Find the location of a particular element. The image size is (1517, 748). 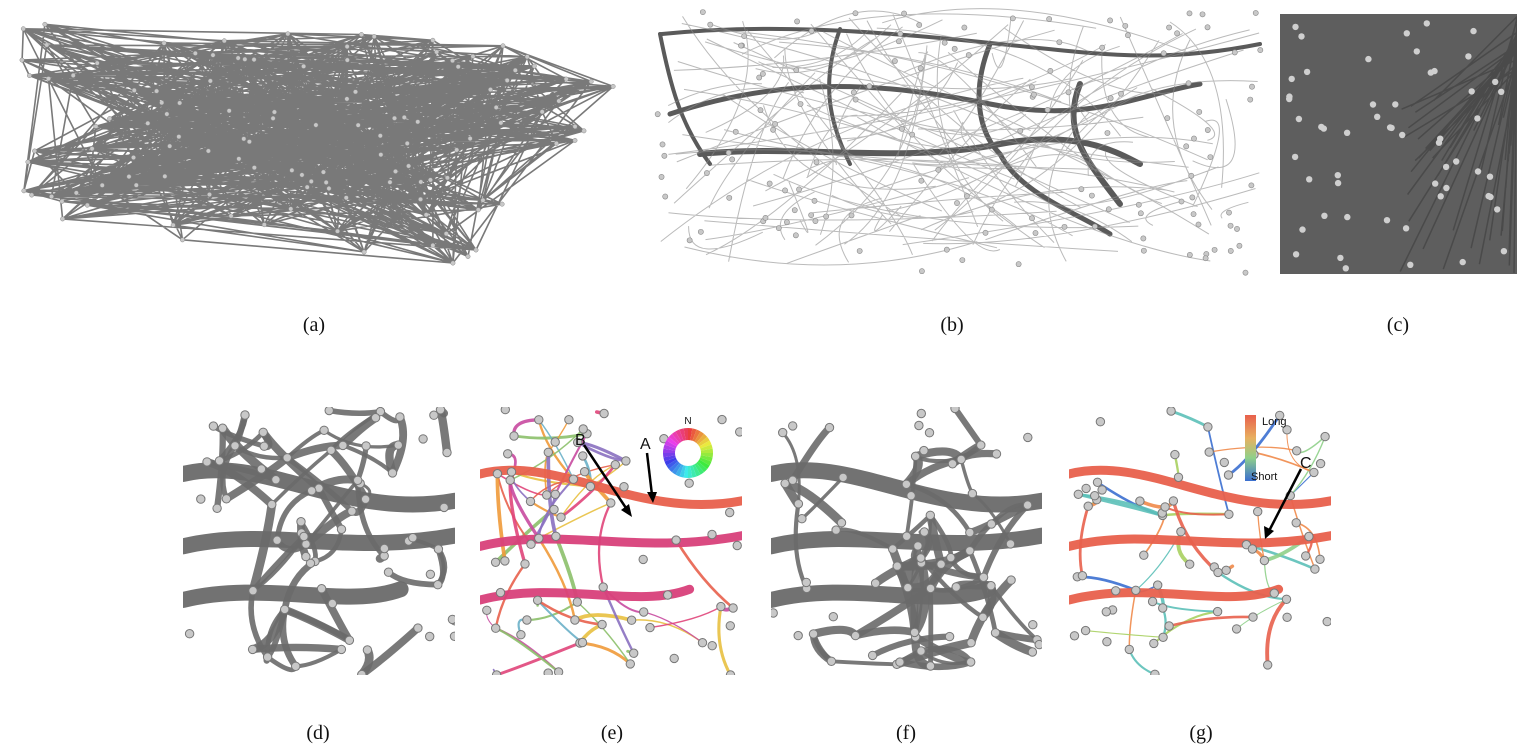

straight-edges is located at coordinates (317, 143).